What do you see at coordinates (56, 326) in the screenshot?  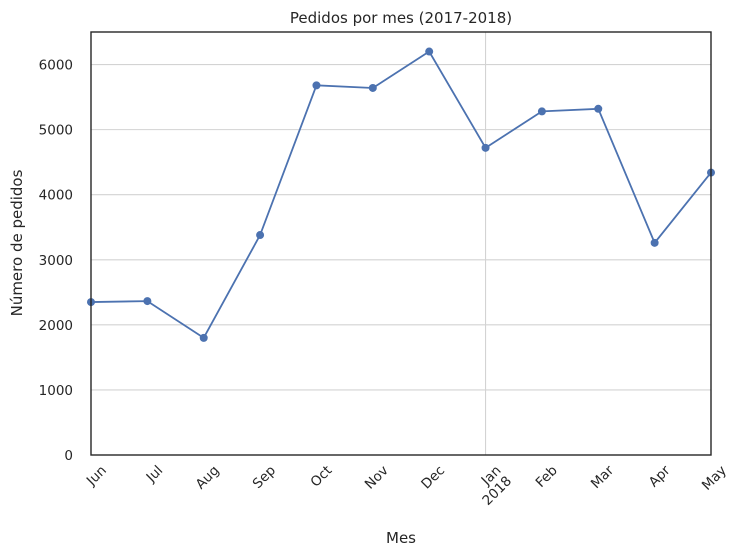 I see `y-tick-label: 2000` at bounding box center [56, 326].